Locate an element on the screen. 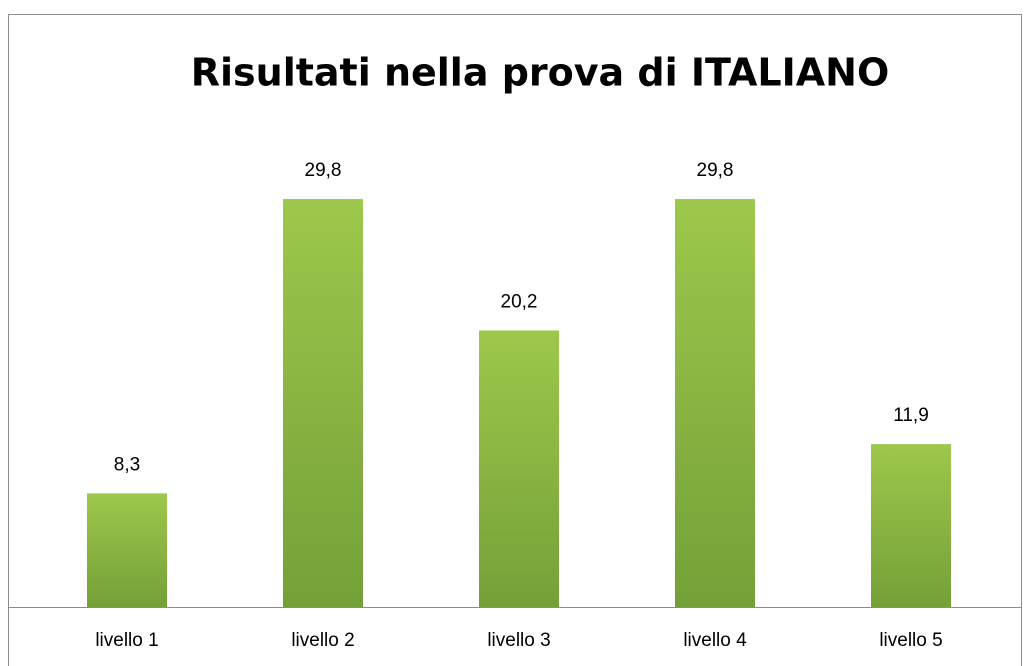 This screenshot has width=1030, height=666. x-tick-label: livello 3 is located at coordinates (518, 640).